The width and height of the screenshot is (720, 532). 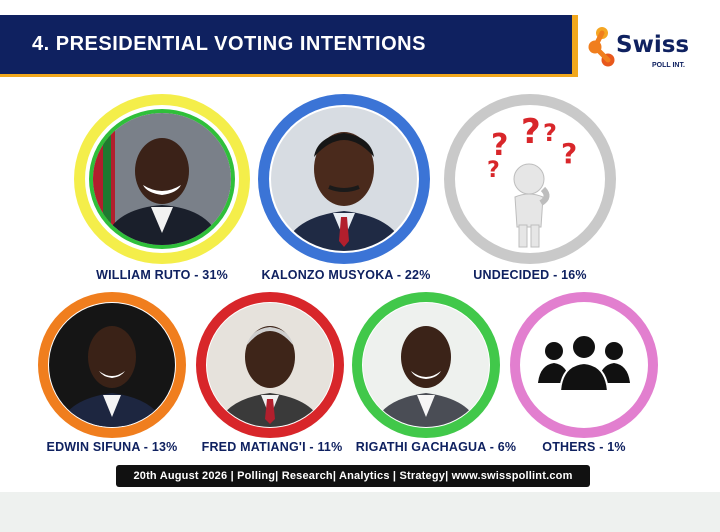 What do you see at coordinates (436, 447) in the screenshot?
I see `candidate-label-gachagua: RIGATHI GACHAGUA - 6%` at bounding box center [436, 447].